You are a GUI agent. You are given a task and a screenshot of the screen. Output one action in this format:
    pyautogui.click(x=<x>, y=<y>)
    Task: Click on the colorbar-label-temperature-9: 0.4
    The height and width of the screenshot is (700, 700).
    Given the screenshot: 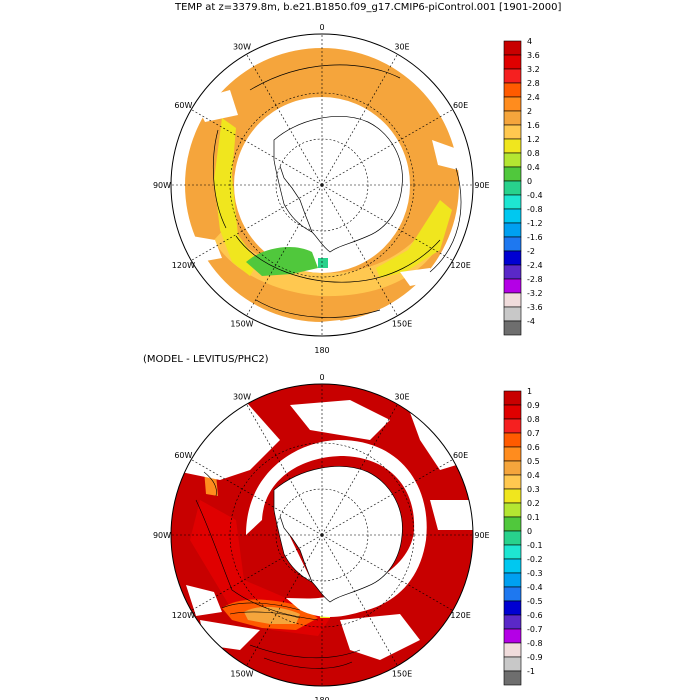 What is the action you would take?
    pyautogui.click(x=533, y=167)
    